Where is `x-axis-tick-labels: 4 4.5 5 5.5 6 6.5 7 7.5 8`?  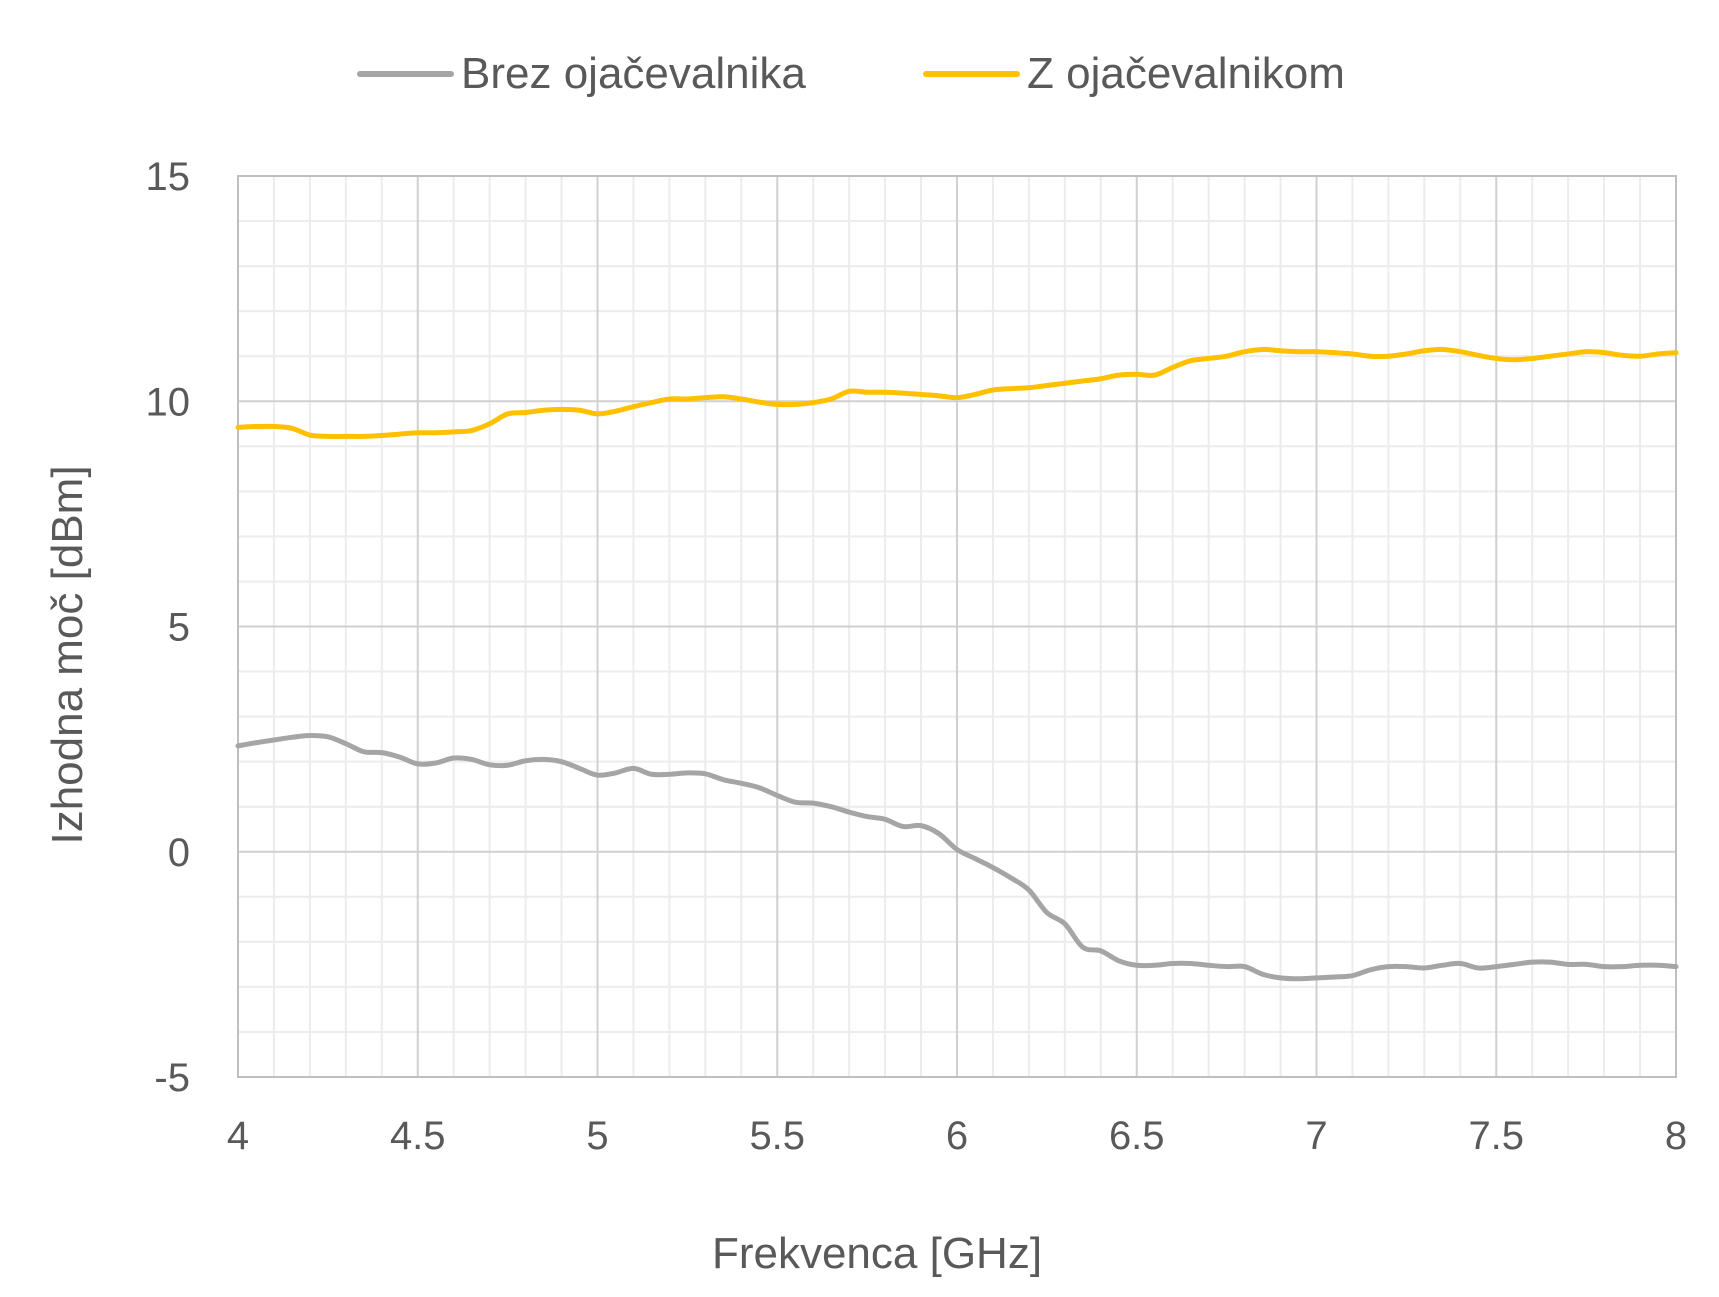 x-axis-tick-labels: 4 4.5 5 5.5 6 6.5 7 7.5 8 is located at coordinates (957, 1136).